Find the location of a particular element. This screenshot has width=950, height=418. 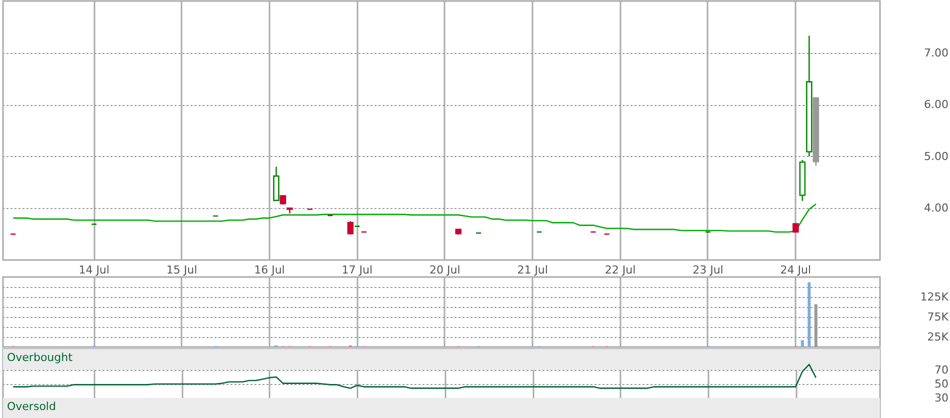

y-tick-label: 50 is located at coordinates (941, 384).